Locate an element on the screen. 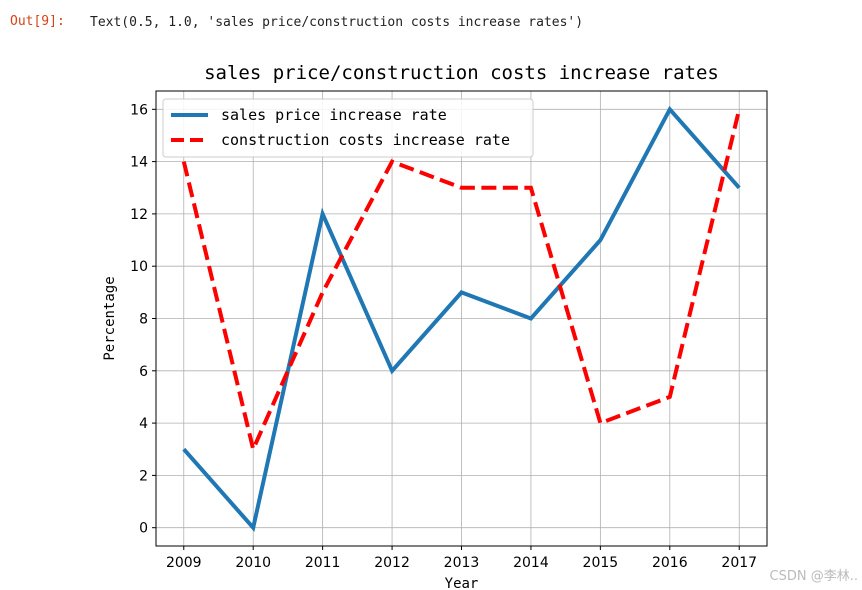 The image size is (862, 590). y-tick-label: 10 is located at coordinates (139, 267).